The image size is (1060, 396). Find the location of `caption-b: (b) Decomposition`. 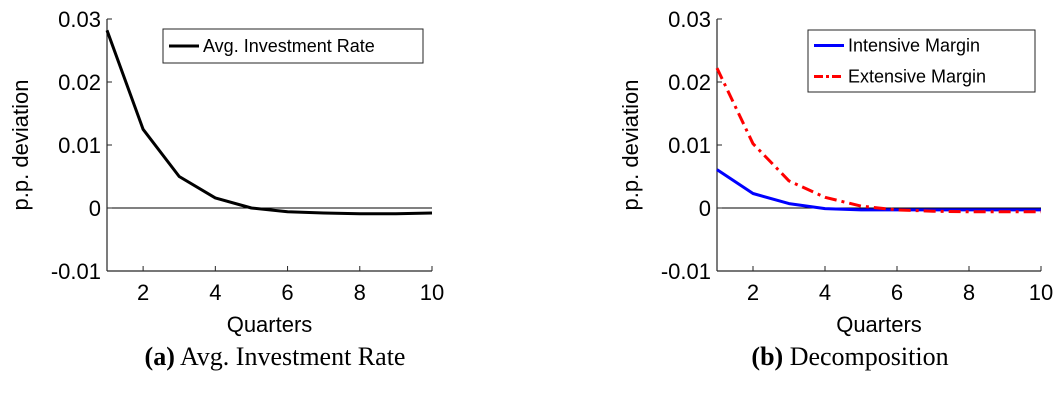

caption-b: (b) Decomposition is located at coordinates (850, 357).